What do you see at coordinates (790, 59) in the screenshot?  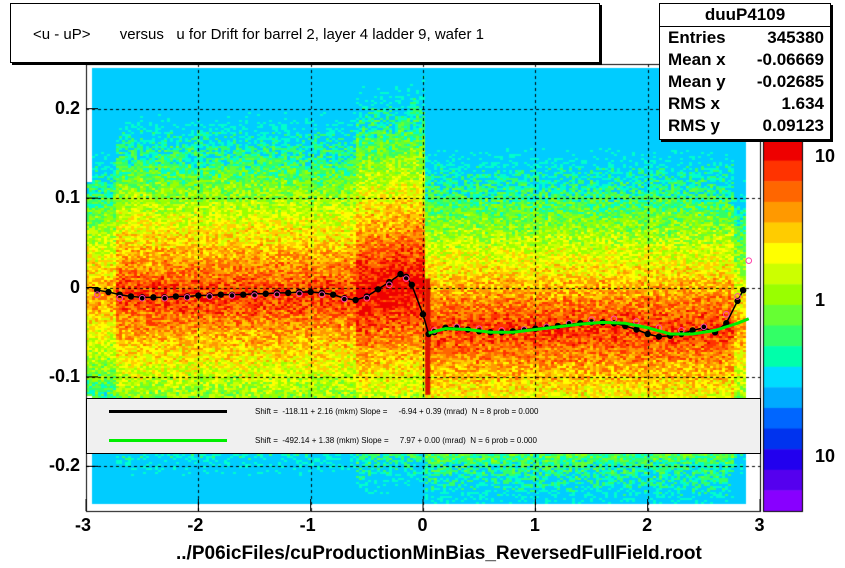 I see `stats-value: -0.06669` at bounding box center [790, 59].